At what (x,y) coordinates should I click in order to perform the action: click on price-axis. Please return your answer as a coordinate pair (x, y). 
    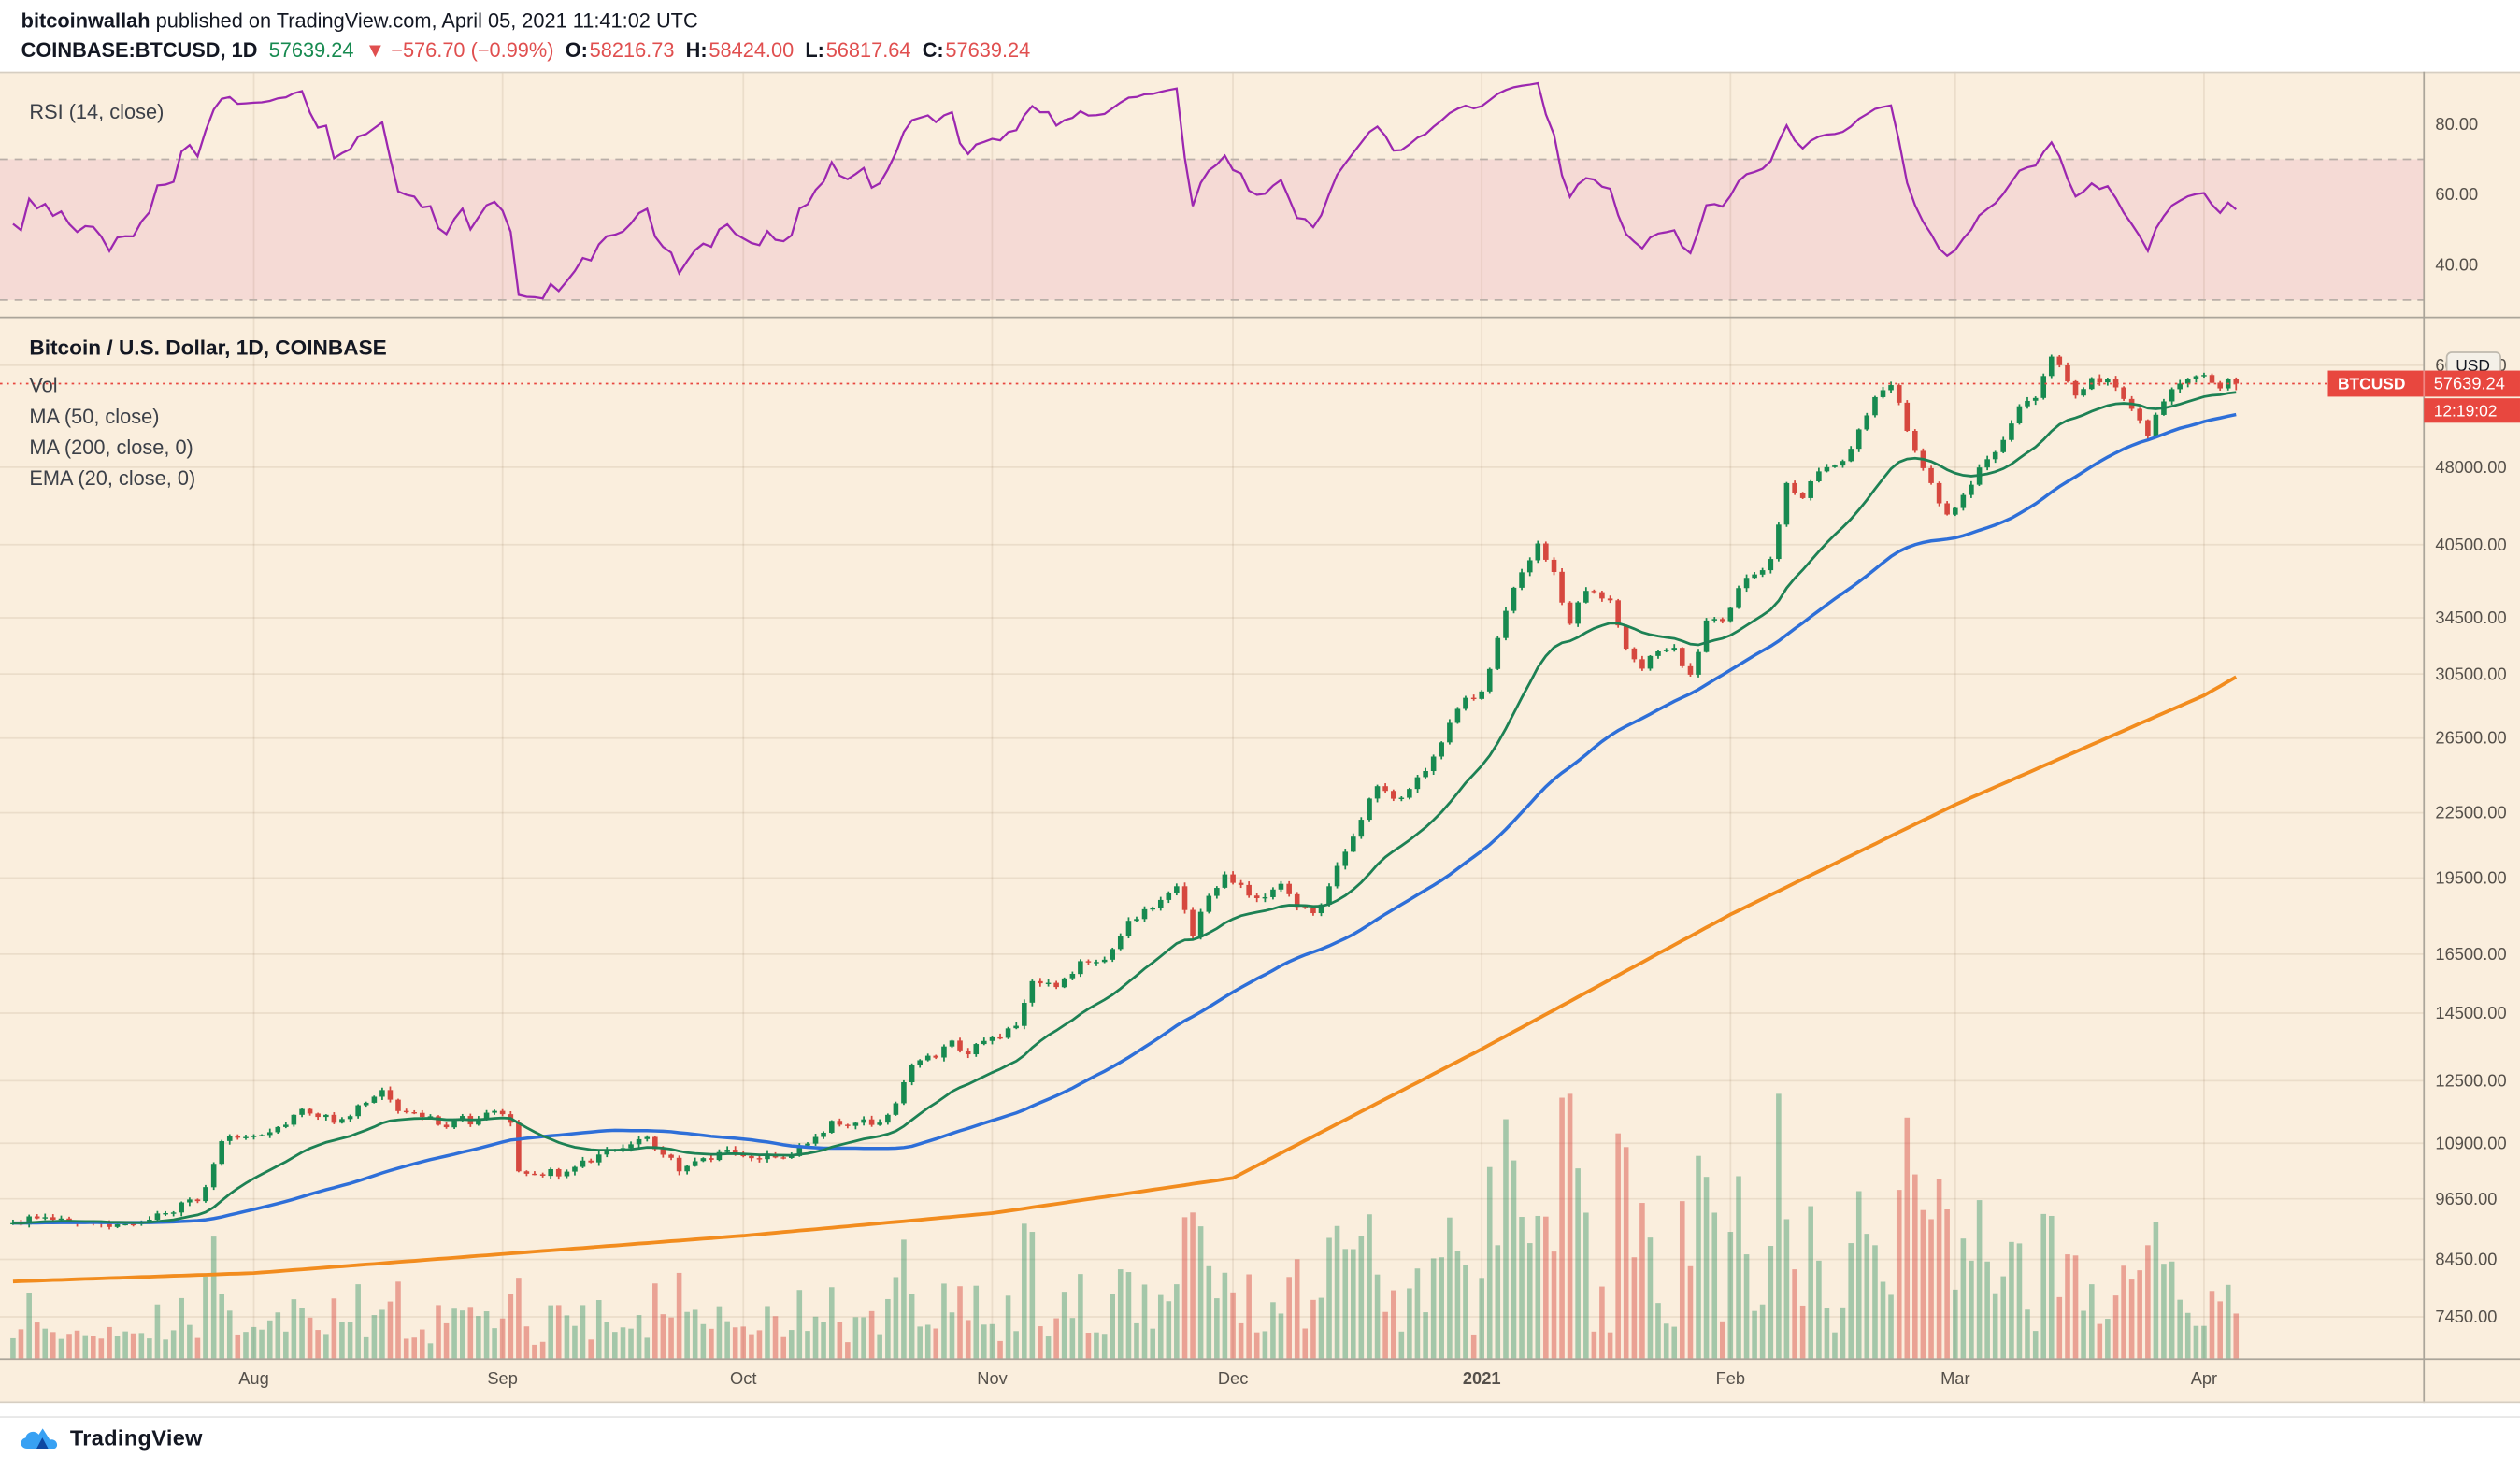
    Looking at the image, I should click on (2472, 737).